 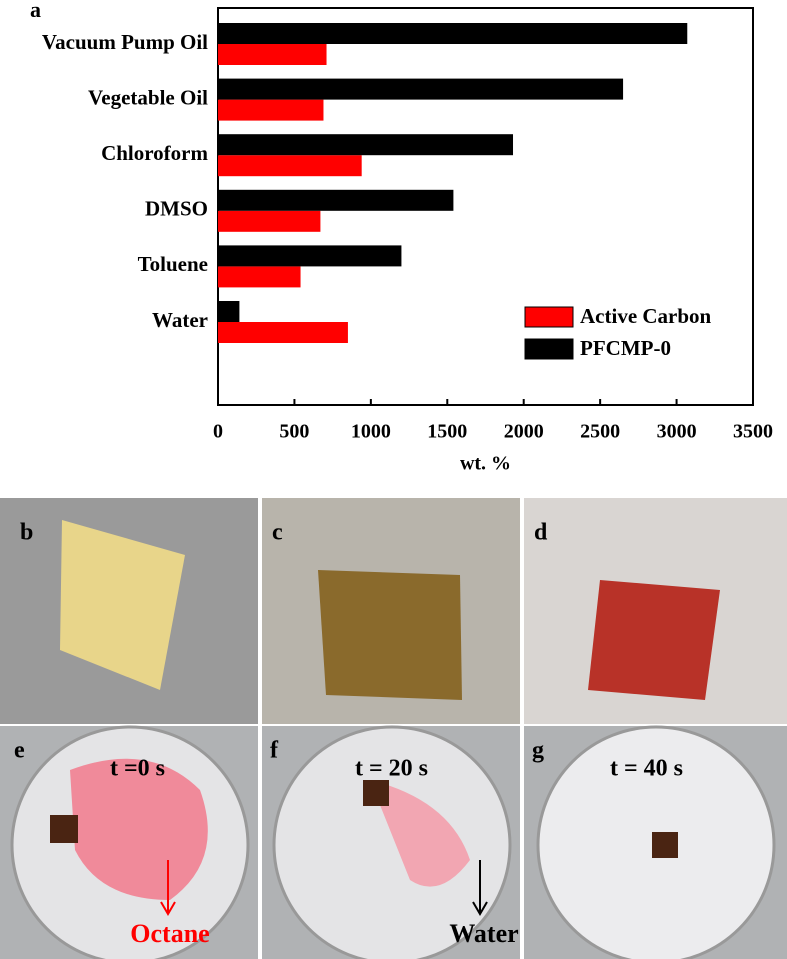 What do you see at coordinates (180, 320) in the screenshot?
I see `y-tick-label: Water` at bounding box center [180, 320].